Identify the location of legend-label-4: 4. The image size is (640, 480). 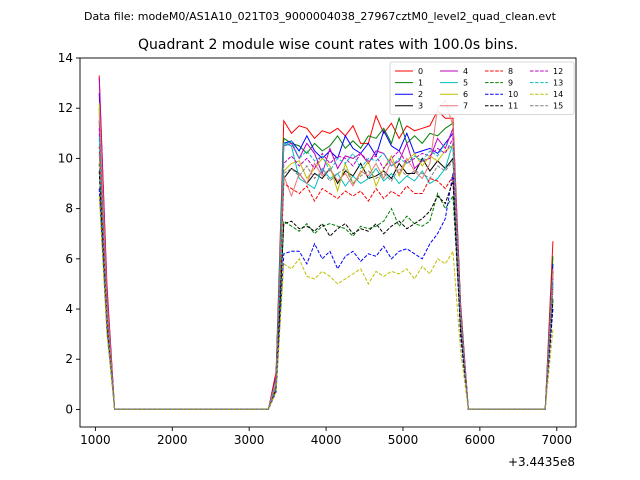
(465, 71).